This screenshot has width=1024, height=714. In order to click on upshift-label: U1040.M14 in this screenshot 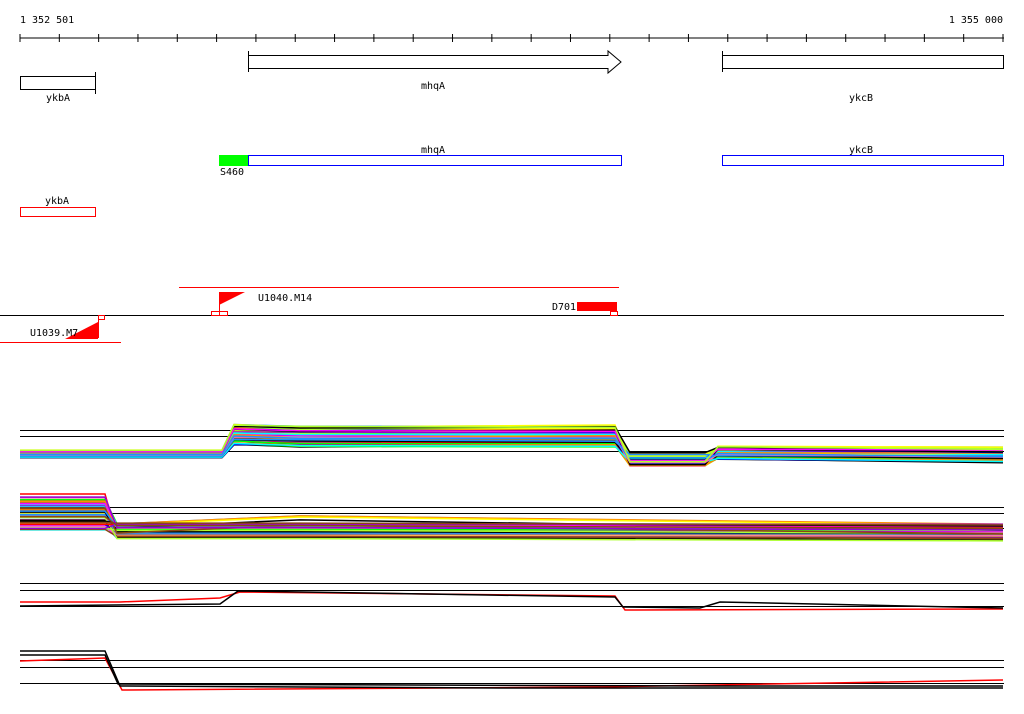, I will do `click(285, 298)`.